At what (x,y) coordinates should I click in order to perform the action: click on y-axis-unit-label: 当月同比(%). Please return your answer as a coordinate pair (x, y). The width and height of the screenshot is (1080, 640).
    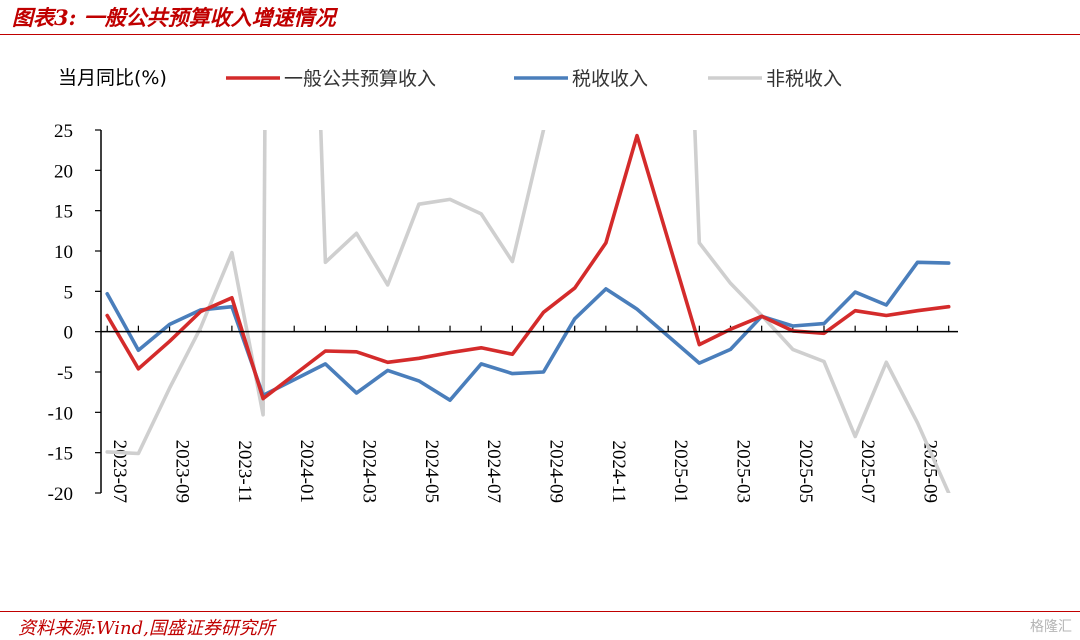
    Looking at the image, I should click on (112, 78).